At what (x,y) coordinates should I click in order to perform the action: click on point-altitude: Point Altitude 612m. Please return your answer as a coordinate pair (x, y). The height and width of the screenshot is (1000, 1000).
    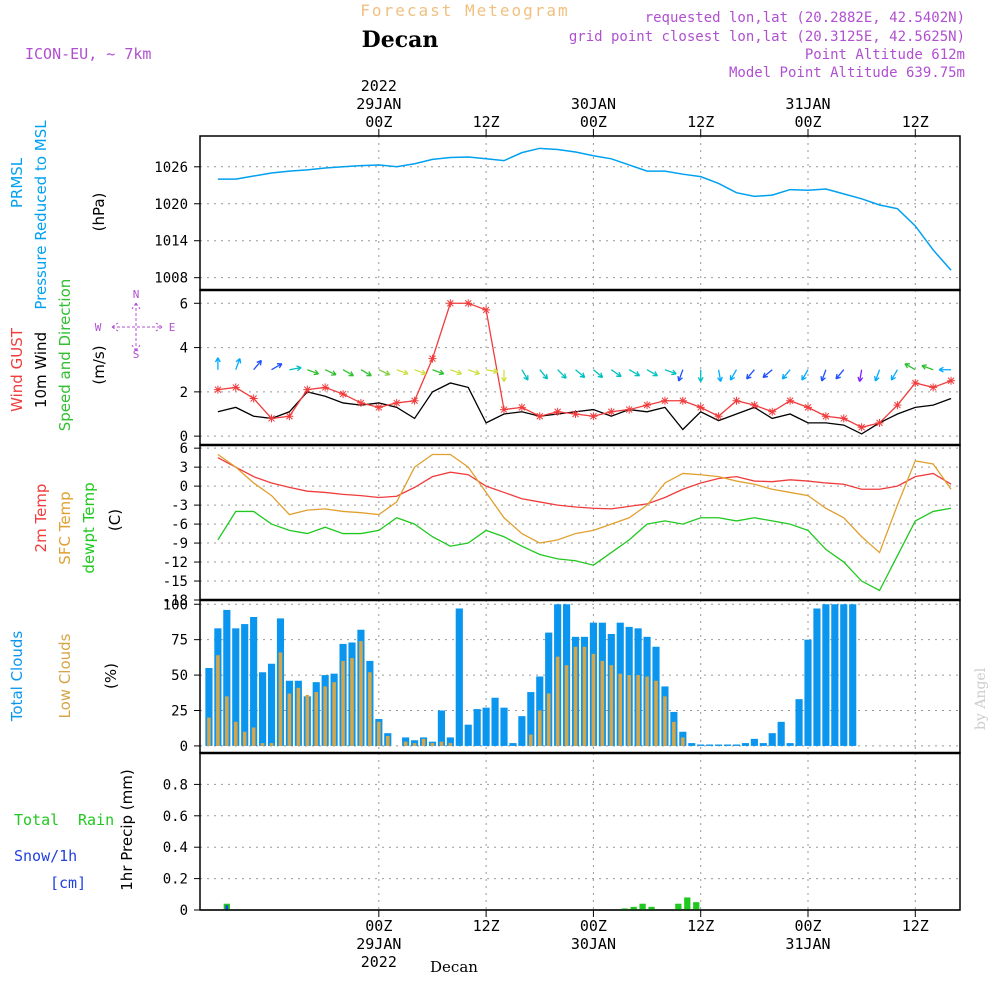
    Looking at the image, I should click on (885, 55).